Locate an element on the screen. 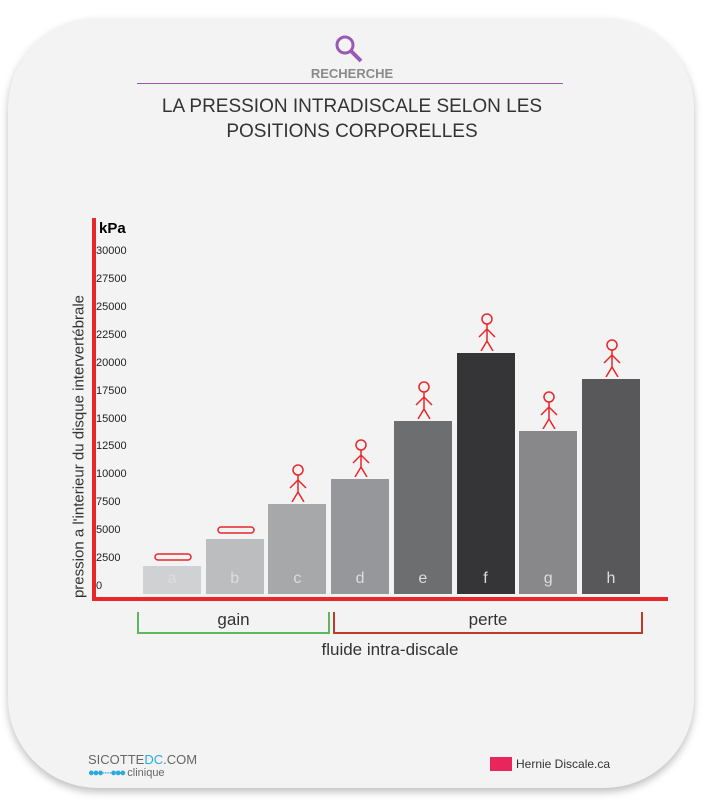 The width and height of the screenshot is (704, 800). y-axis is located at coordinates (94, 409).